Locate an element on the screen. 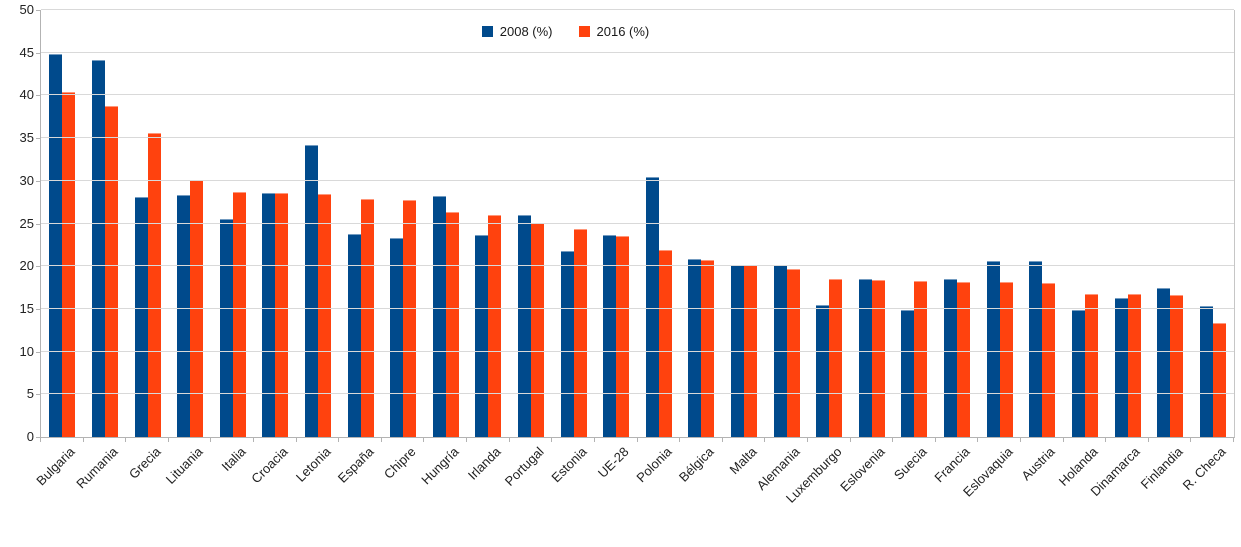 The width and height of the screenshot is (1241, 547). bar-group-malta is located at coordinates (744, 223).